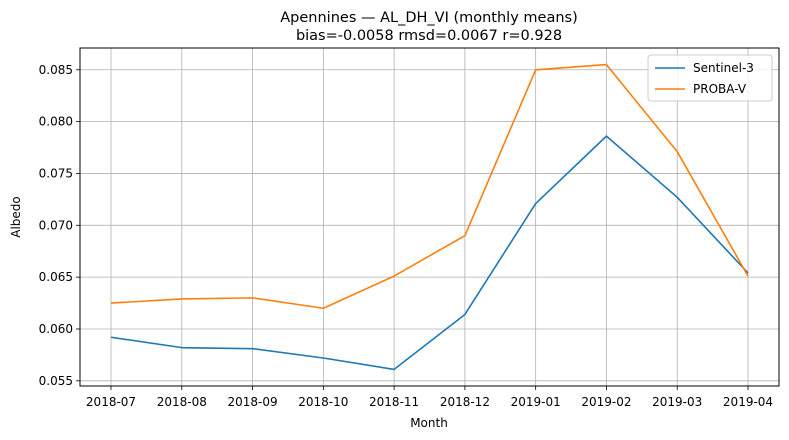  I want to click on legend-label-sentinel-3: Sentinel-3, so click(723, 68).